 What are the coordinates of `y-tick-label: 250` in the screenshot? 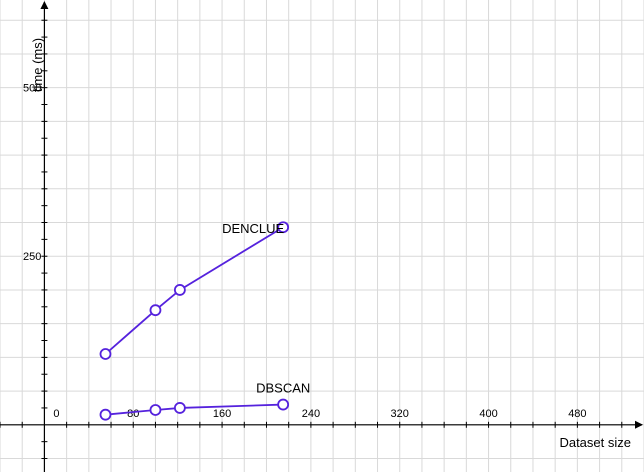 It's located at (32, 257).